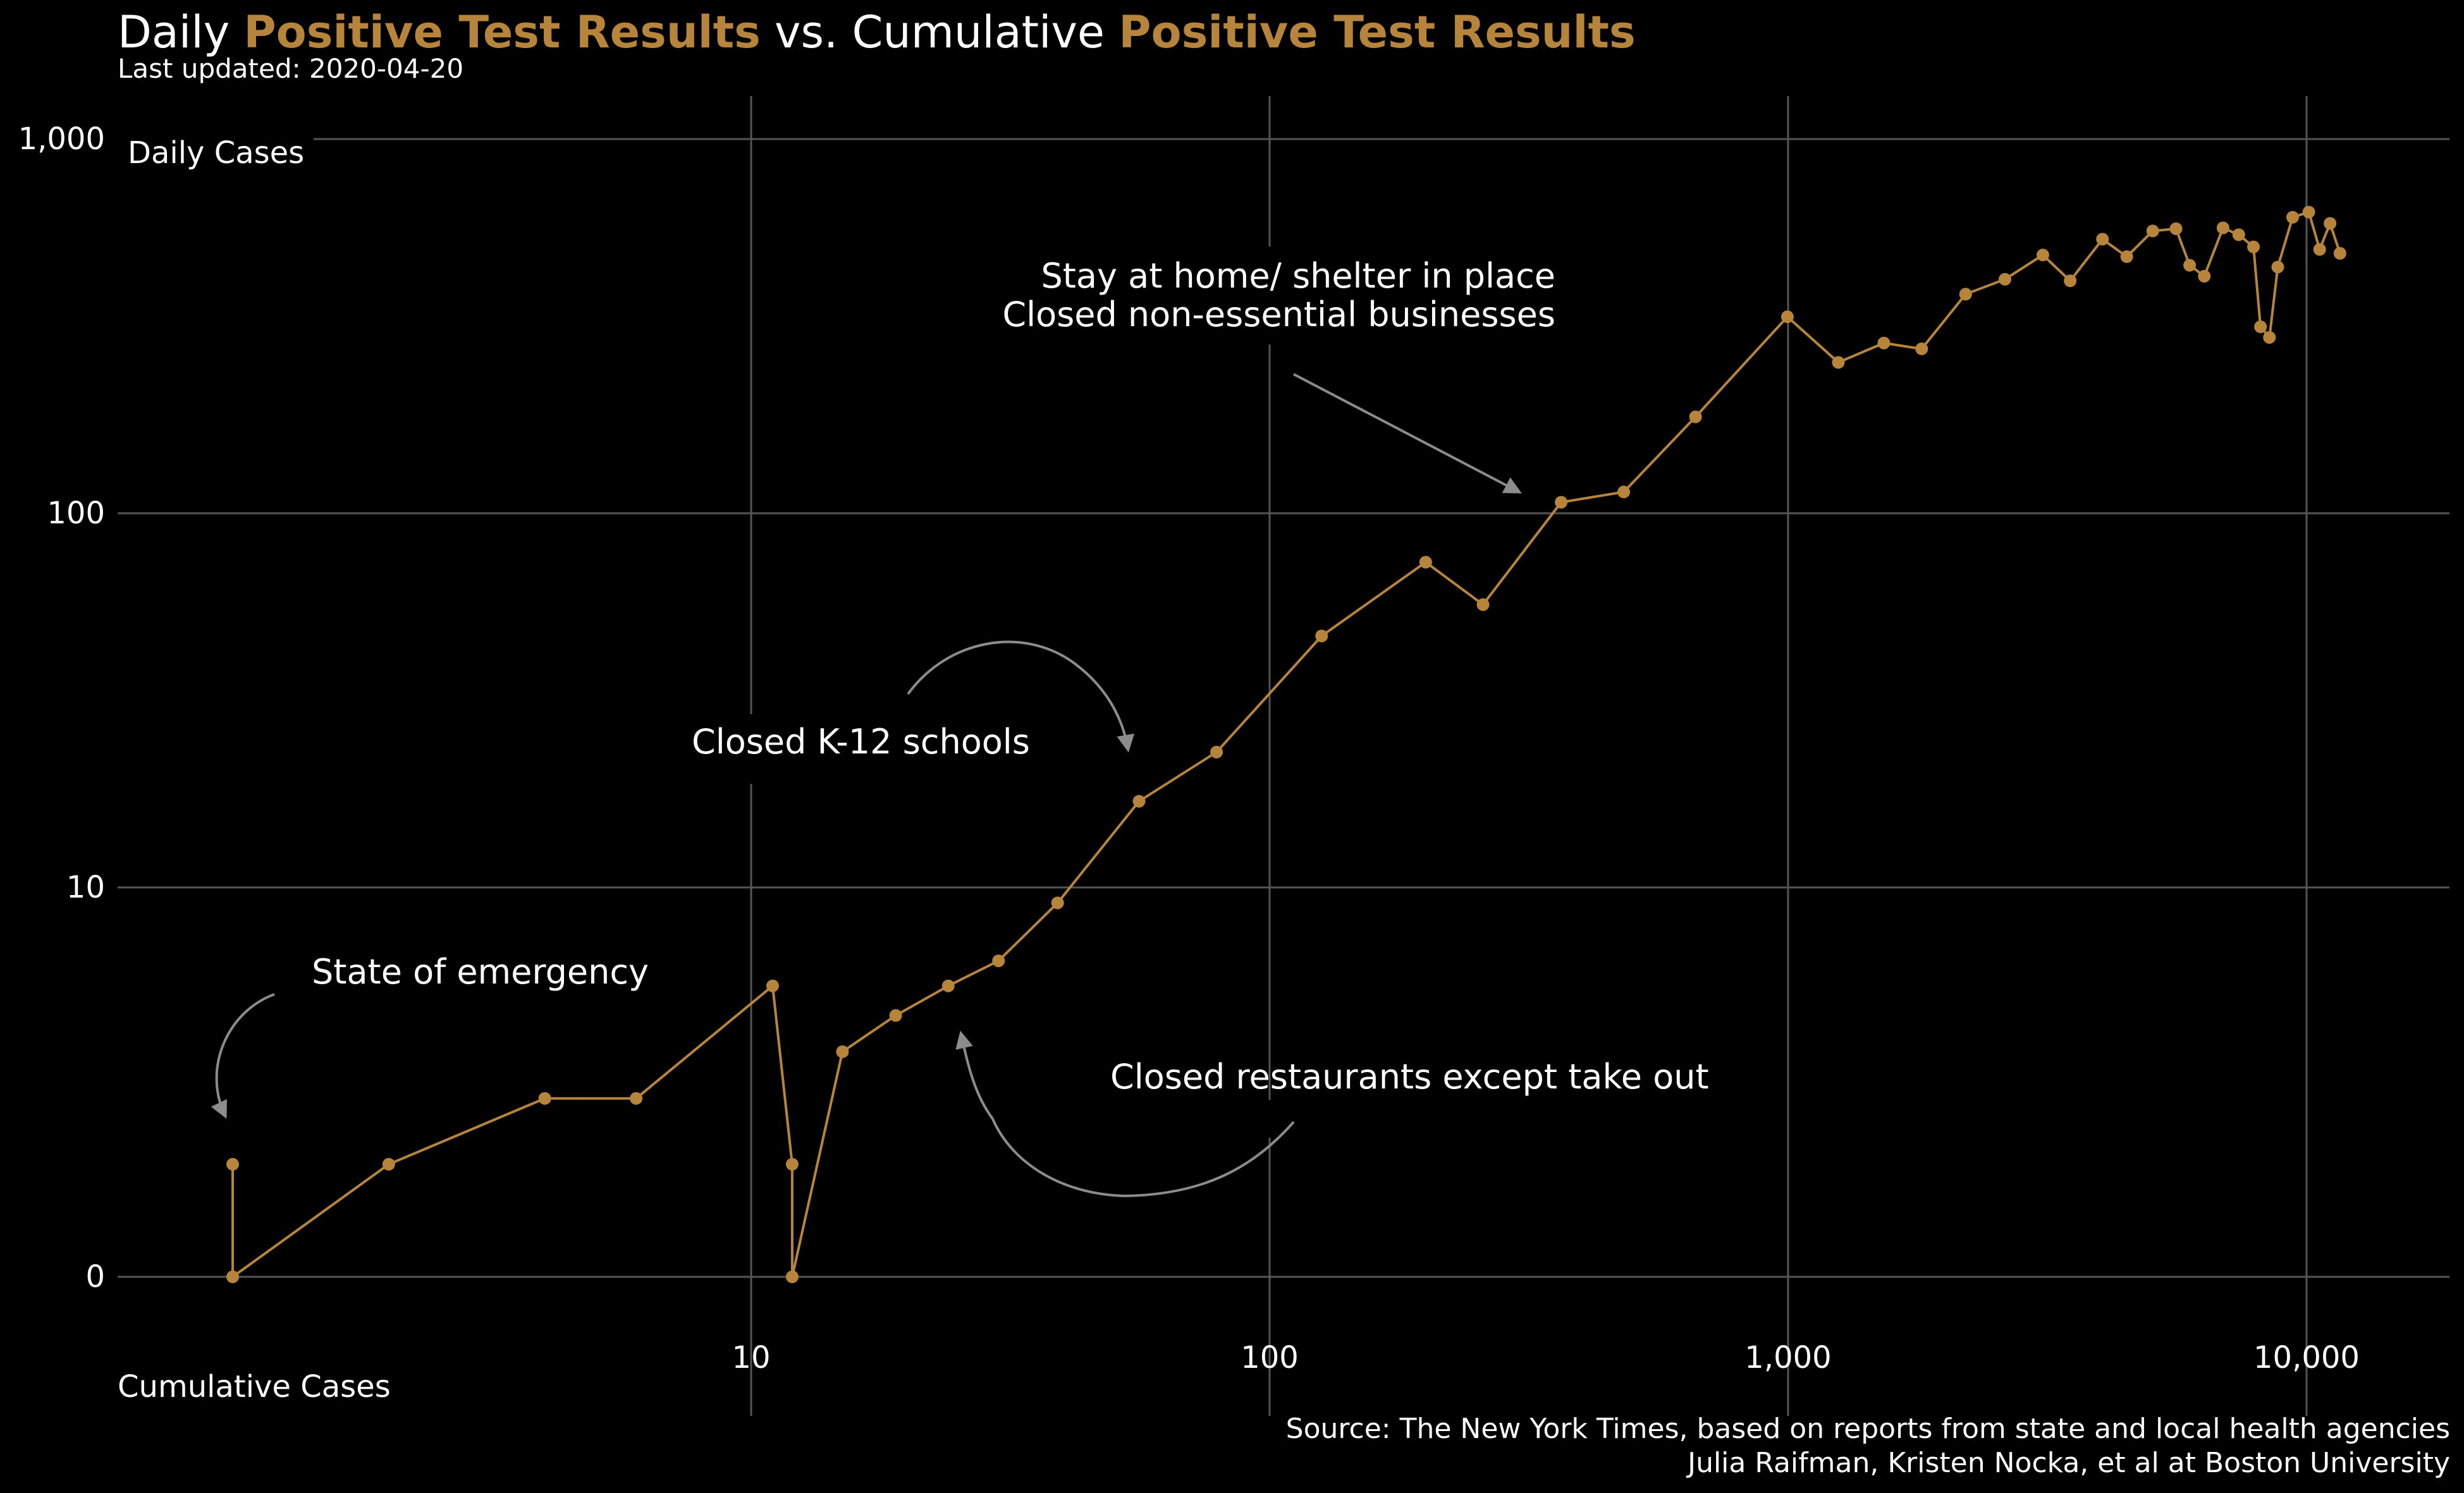  Describe the element at coordinates (861, 742) in the screenshot. I see `annotation-label-1: Closed K-12 schools` at that location.